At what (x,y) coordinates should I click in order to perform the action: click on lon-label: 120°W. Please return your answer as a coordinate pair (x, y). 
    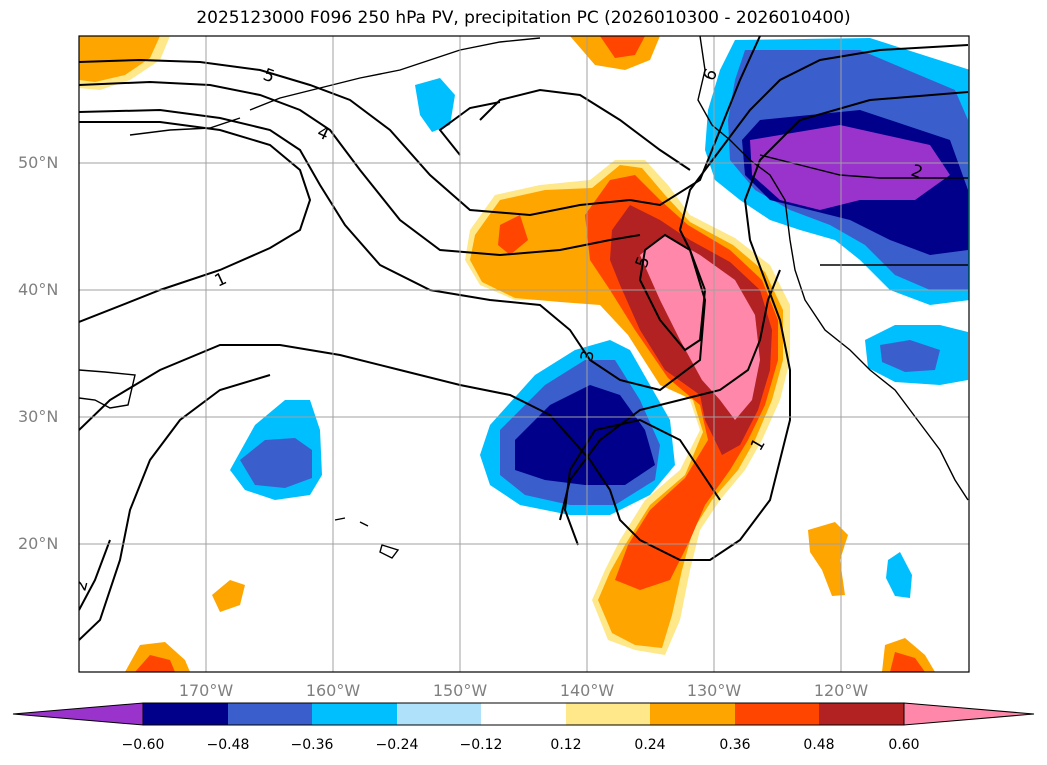
    Looking at the image, I should click on (841, 690).